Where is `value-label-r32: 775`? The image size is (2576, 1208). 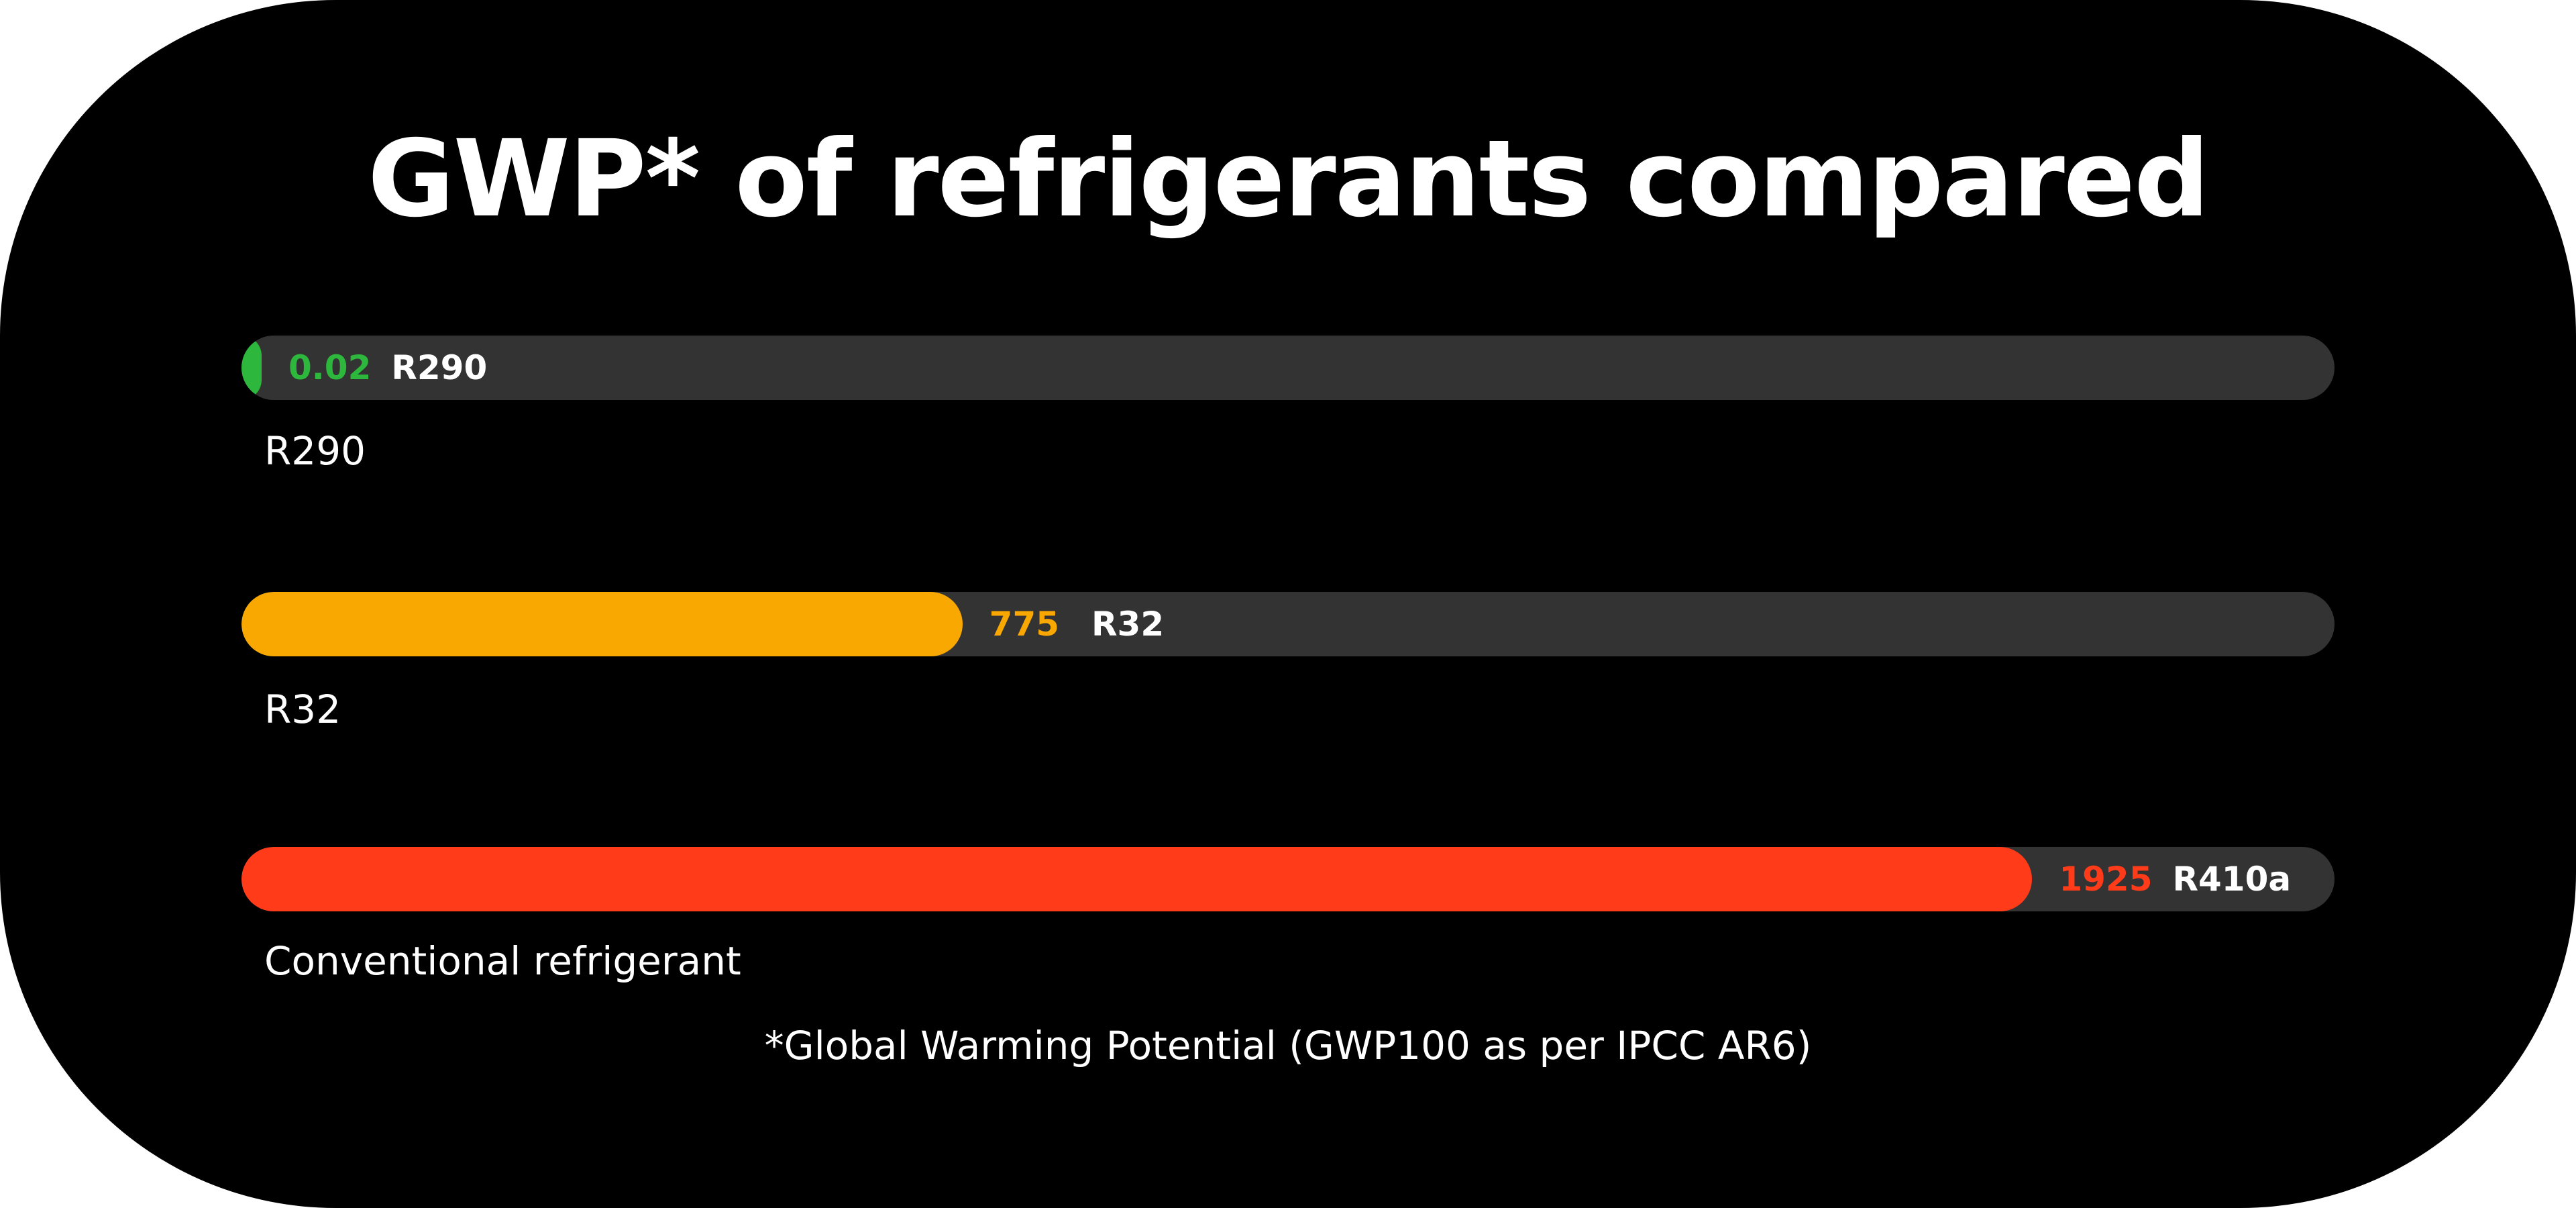
value-label-r32: 775 is located at coordinates (1024, 624).